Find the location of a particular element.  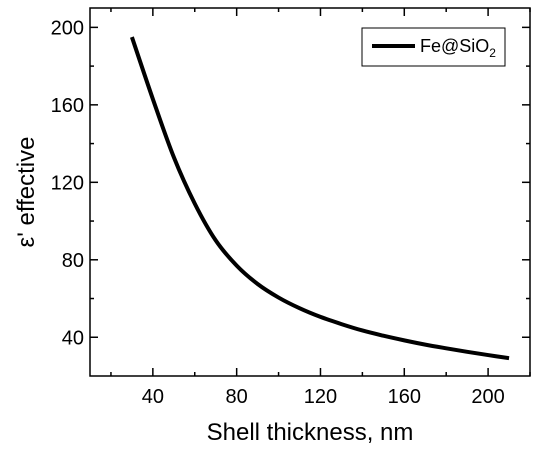

legend: Fe@SiO2 is located at coordinates (433, 47).